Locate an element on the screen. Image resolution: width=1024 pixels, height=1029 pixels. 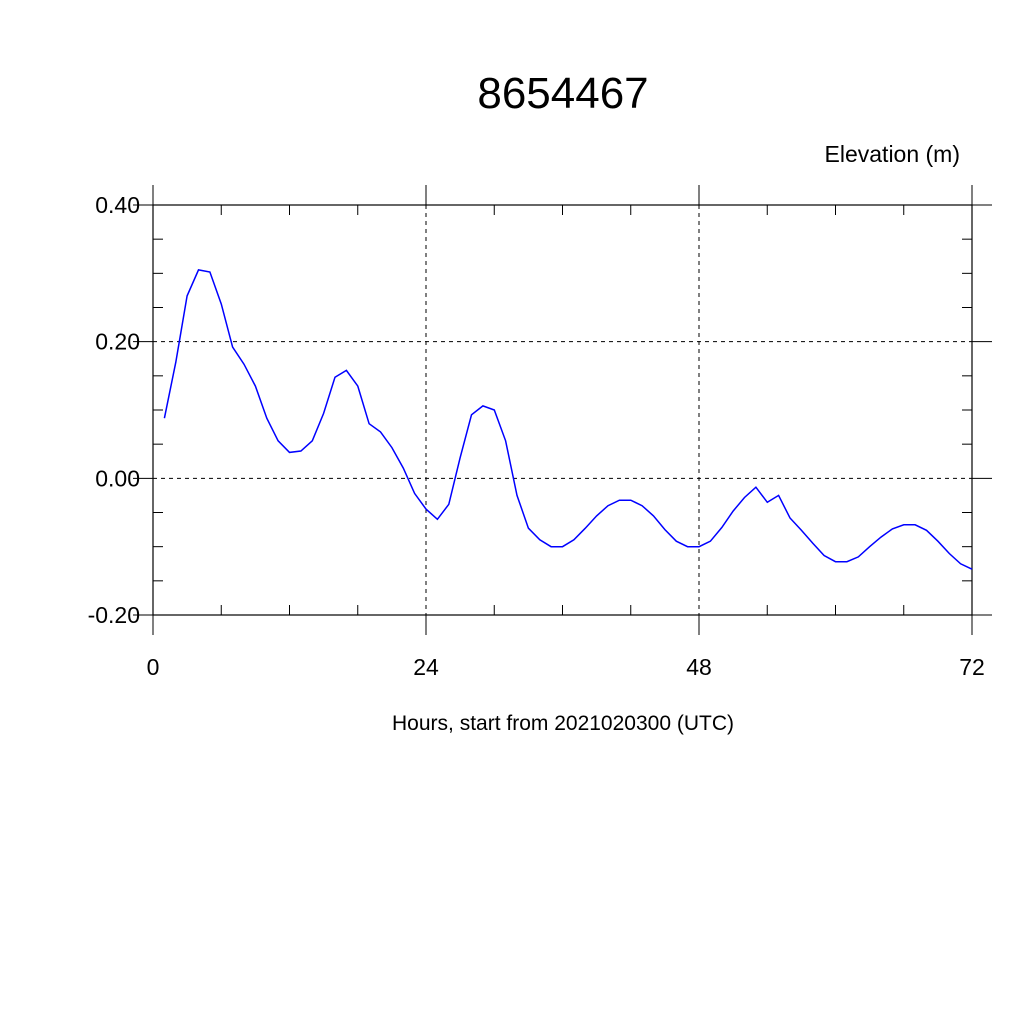
x-tick-label: 72 is located at coordinates (972, 667).